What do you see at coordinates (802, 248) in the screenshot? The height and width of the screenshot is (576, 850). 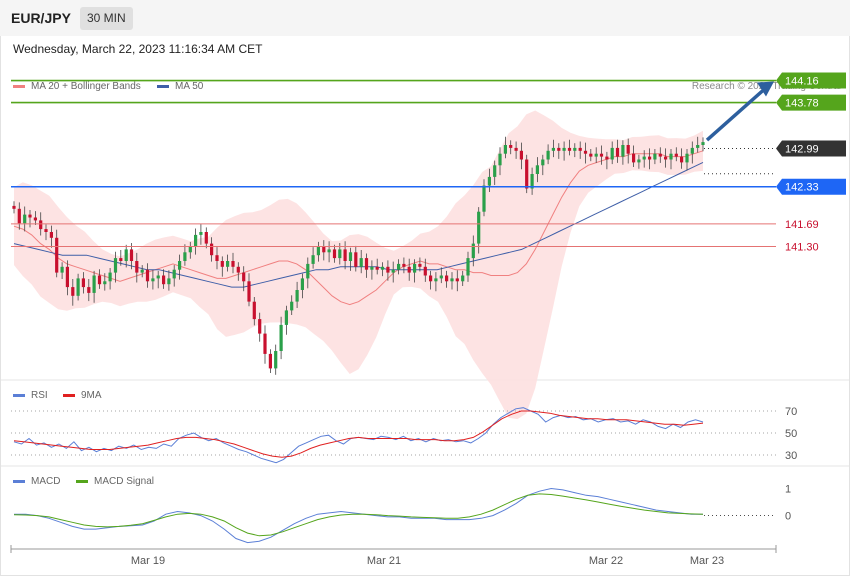 I see `support-level-5-label: 141.30` at bounding box center [802, 248].